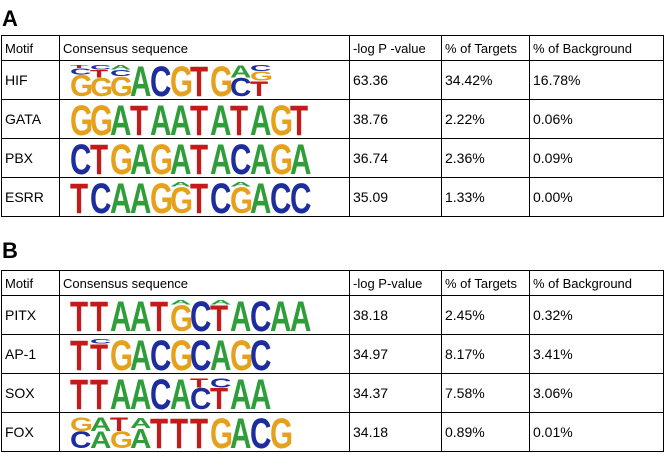 The width and height of the screenshot is (666, 454). I want to click on motif-name: AP-1, so click(30, 354).